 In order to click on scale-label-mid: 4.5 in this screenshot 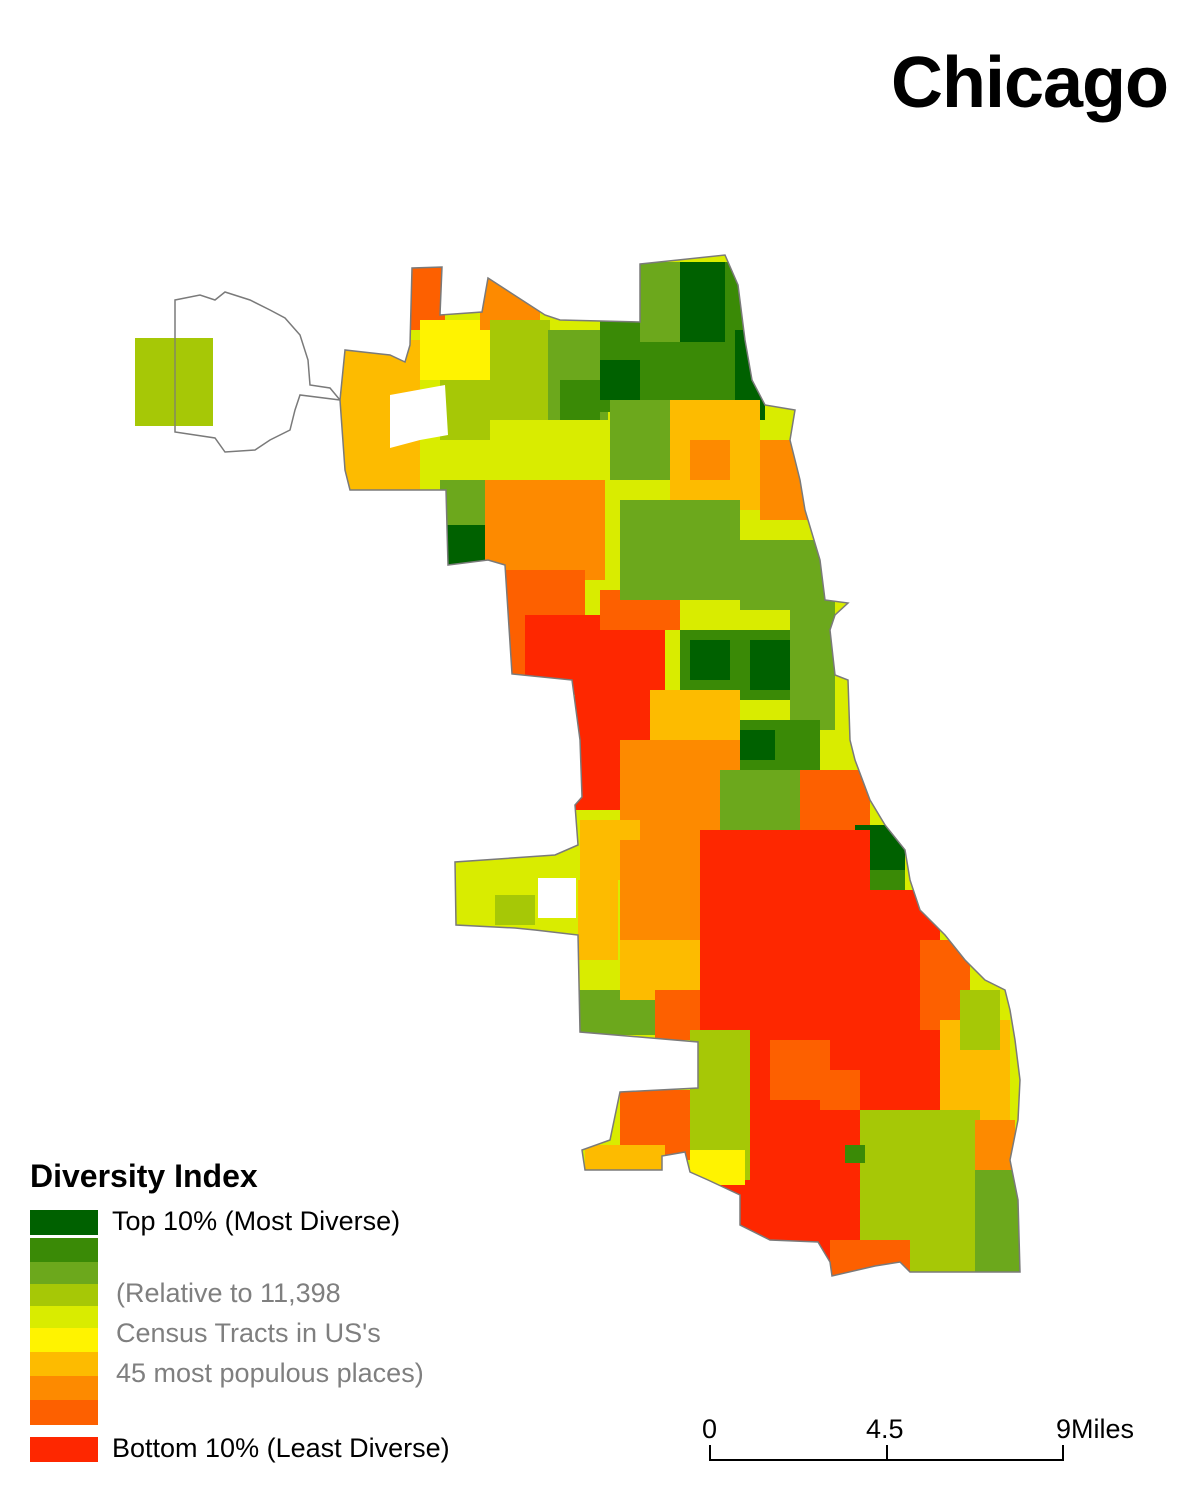, I will do `click(885, 1429)`.